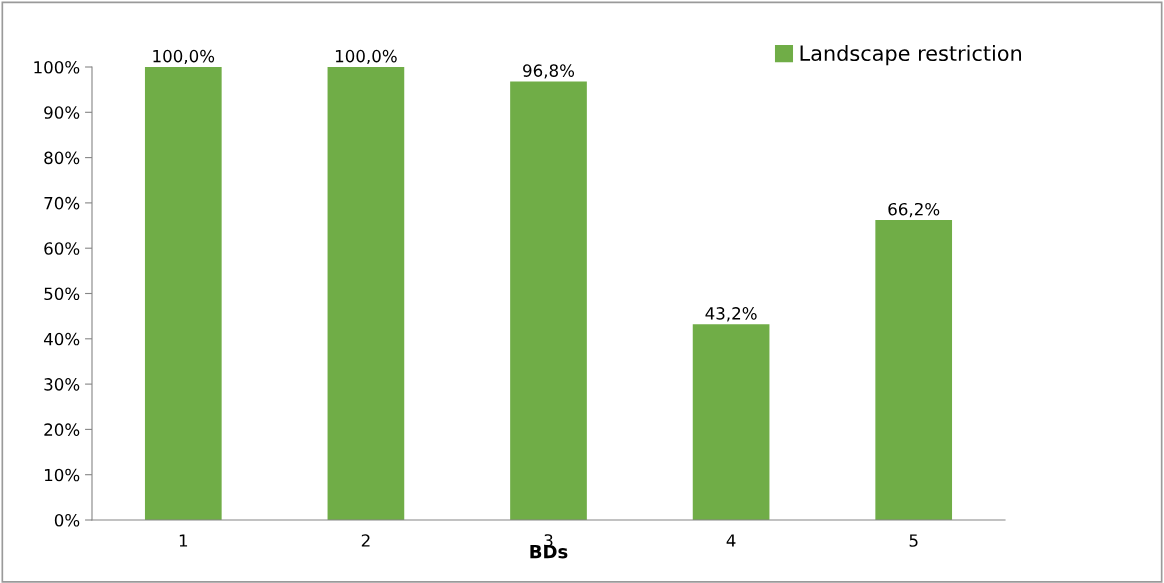 The height and width of the screenshot is (583, 1164). I want to click on y-tick-label: 90%, so click(62, 112).